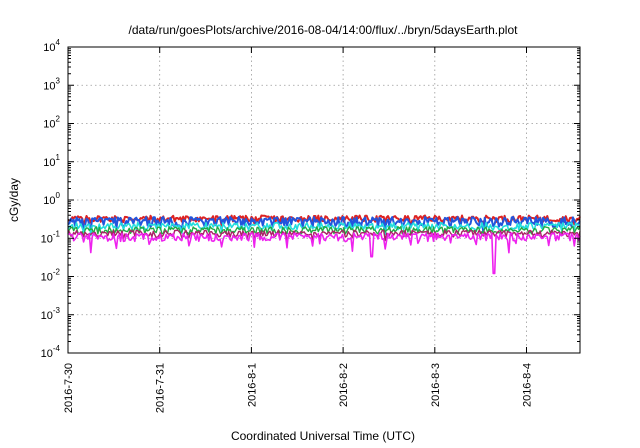  What do you see at coordinates (436, 385) in the screenshot?
I see `x-tick-label: 2016-8-3` at bounding box center [436, 385].